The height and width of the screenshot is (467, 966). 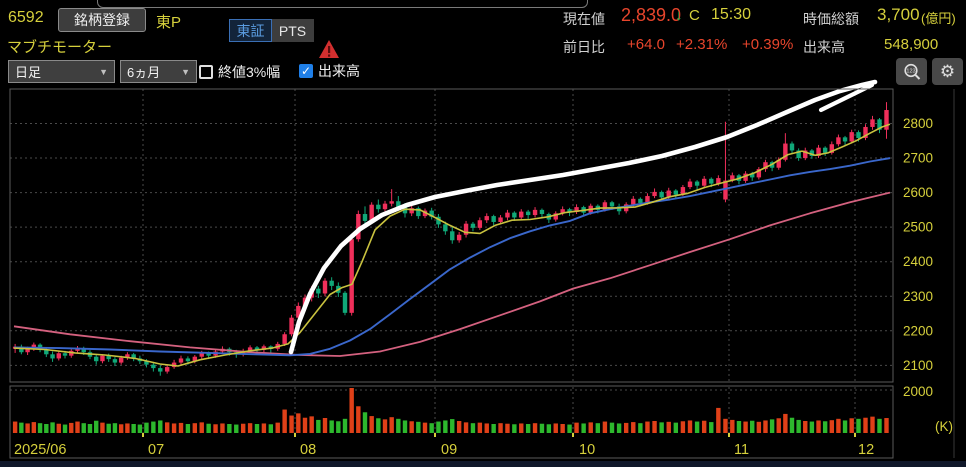 I want to click on day-change-label: 前日比, so click(x=584, y=47).